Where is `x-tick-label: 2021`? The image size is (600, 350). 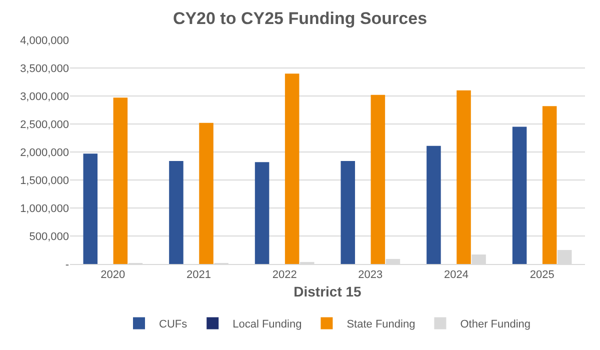 x-tick-label: 2021 is located at coordinates (198, 275).